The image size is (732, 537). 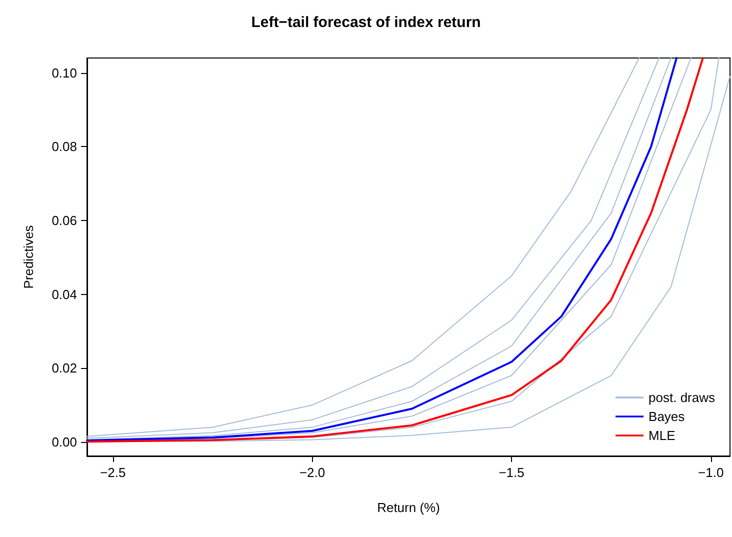 I want to click on y-tick-label: 0.10, so click(x=64, y=72).